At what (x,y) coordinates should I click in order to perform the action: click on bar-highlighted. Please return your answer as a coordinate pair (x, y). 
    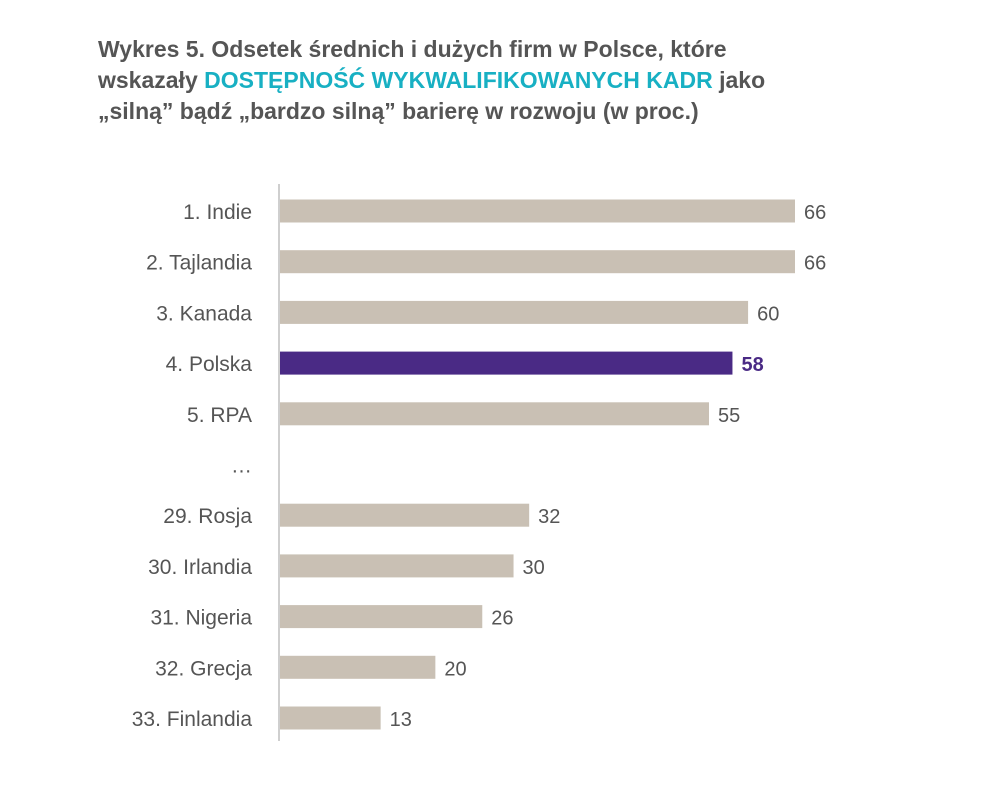
    Looking at the image, I should click on (506, 363).